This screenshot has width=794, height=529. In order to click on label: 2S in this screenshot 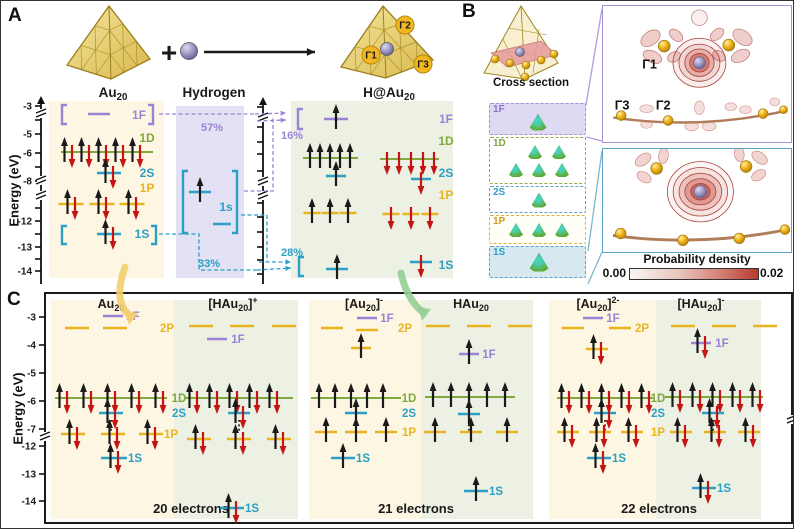, I will do `click(147, 173)`.